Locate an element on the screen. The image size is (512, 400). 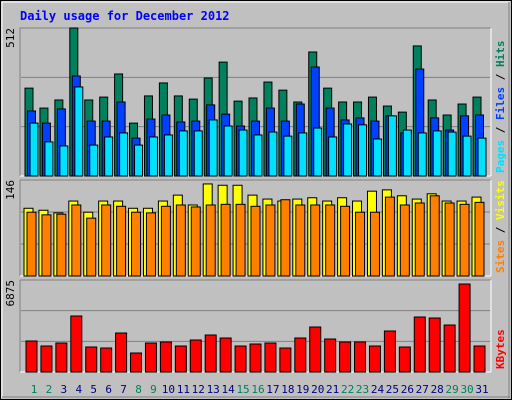
legend: Pages / Files / Hits is located at coordinates (500, 107).